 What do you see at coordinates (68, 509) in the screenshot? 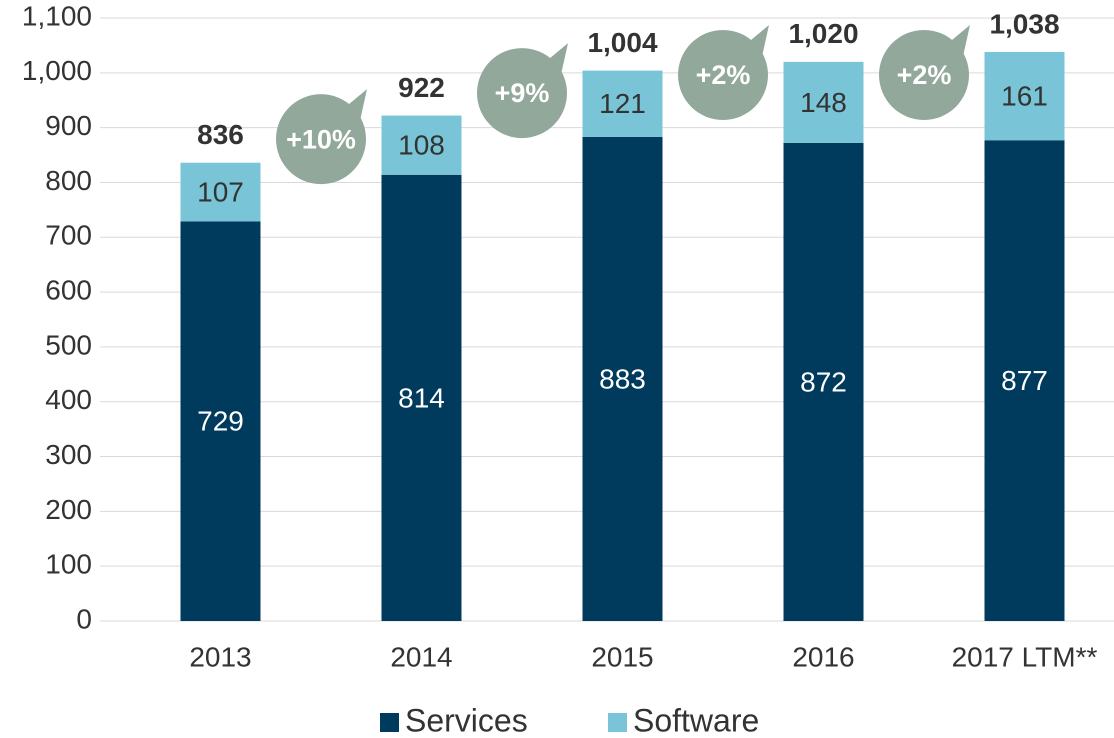
I see `y-tick-label: 200` at bounding box center [68, 509].